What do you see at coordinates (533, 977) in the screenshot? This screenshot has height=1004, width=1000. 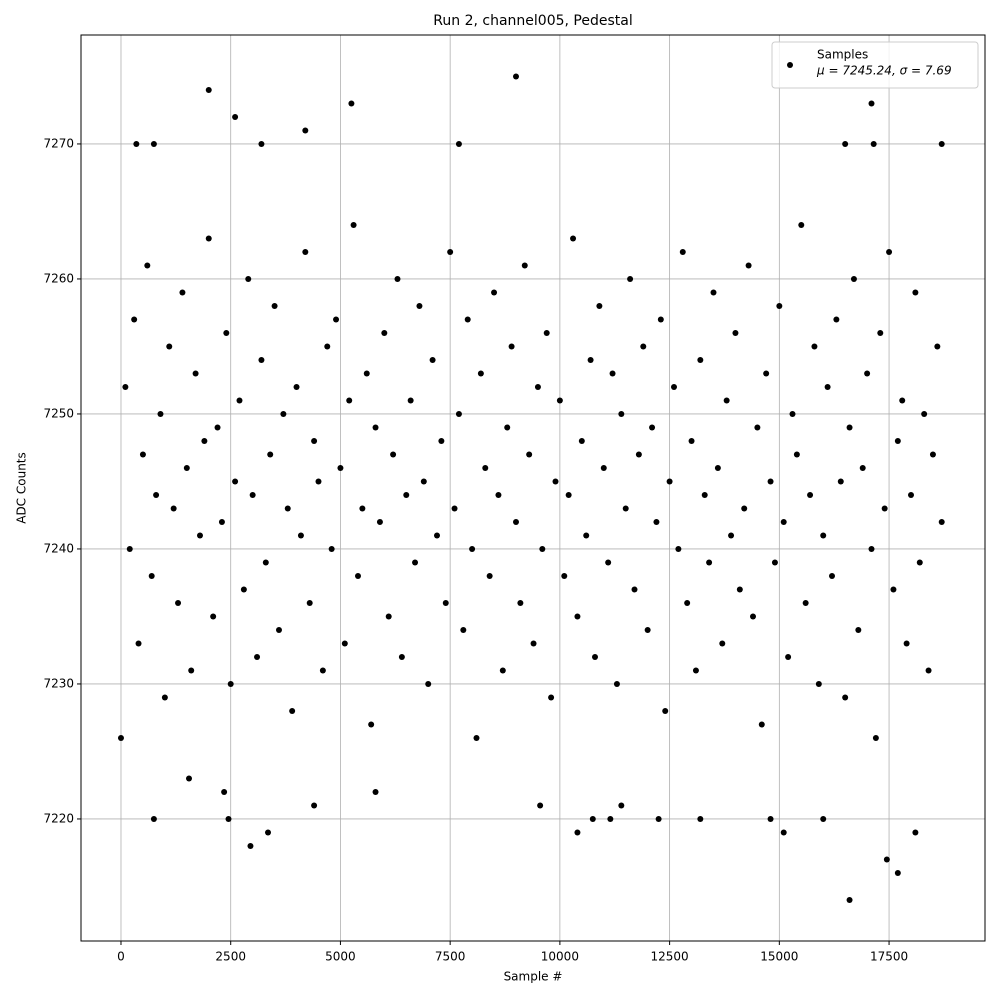 I see `x-axis-label: Sample #` at bounding box center [533, 977].